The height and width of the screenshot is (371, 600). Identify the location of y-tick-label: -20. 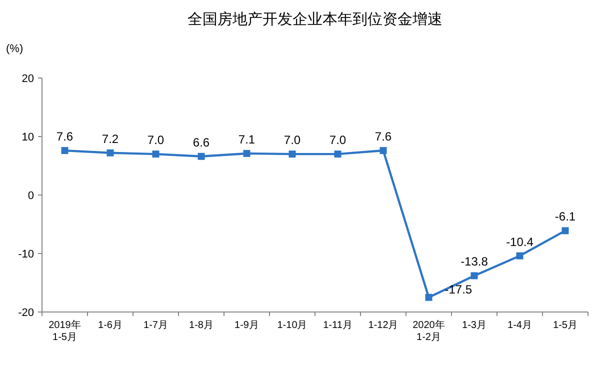
(26, 313).